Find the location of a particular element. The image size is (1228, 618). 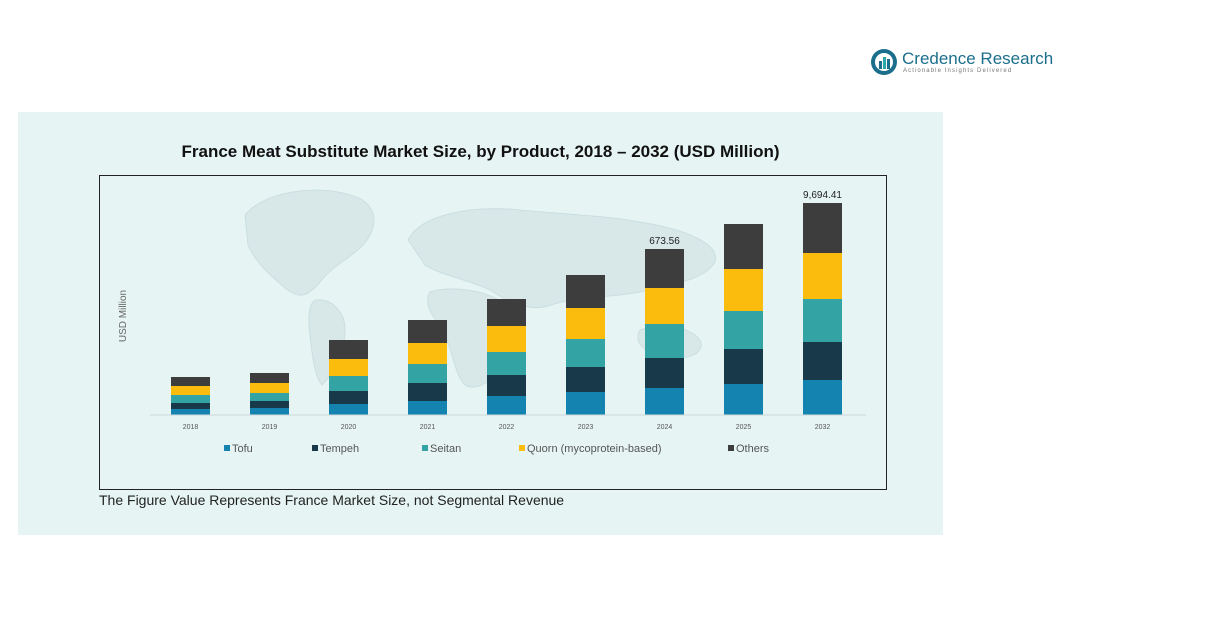

bar-quorn-mycoprotein-based-2022 is located at coordinates (506, 339).